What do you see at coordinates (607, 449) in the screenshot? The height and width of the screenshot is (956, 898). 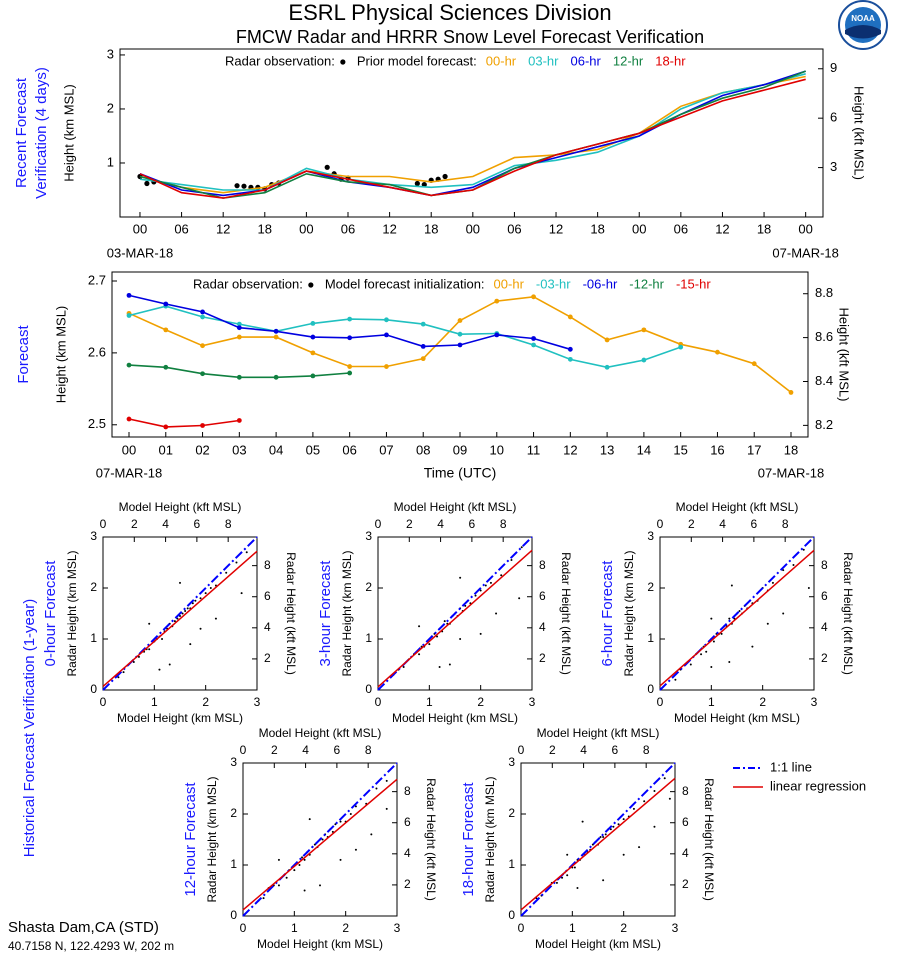 I see `x-tick-label: 13` at bounding box center [607, 449].